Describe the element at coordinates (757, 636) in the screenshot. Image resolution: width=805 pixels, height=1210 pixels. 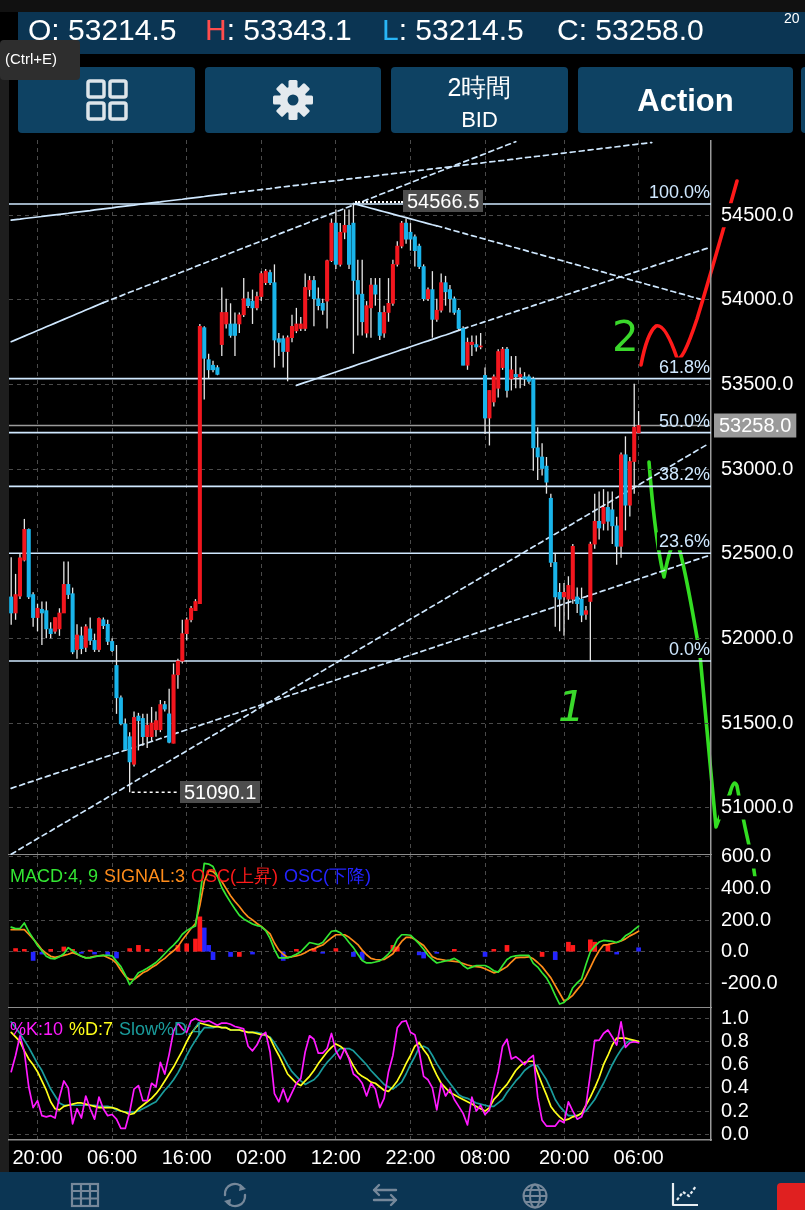
I see `y-tick-label: 52000.0` at that location.